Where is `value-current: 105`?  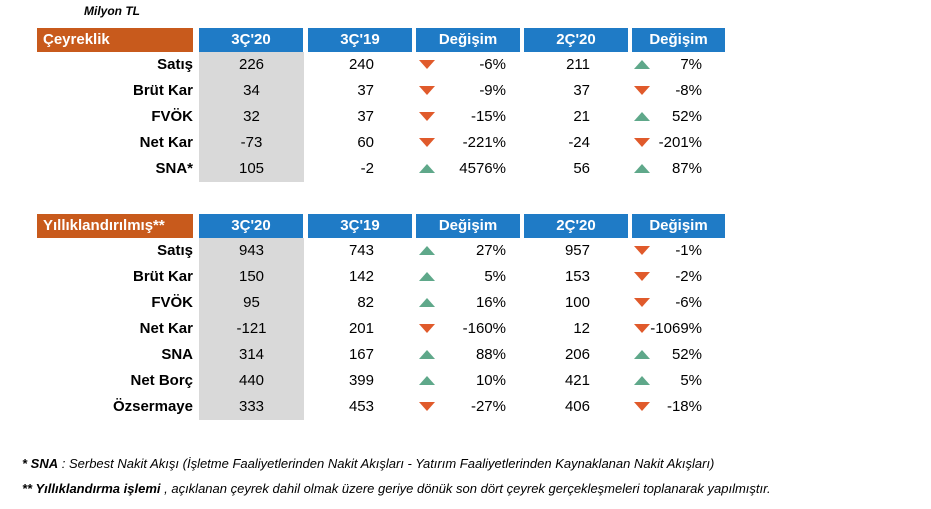 value-current: 105 is located at coordinates (251, 169).